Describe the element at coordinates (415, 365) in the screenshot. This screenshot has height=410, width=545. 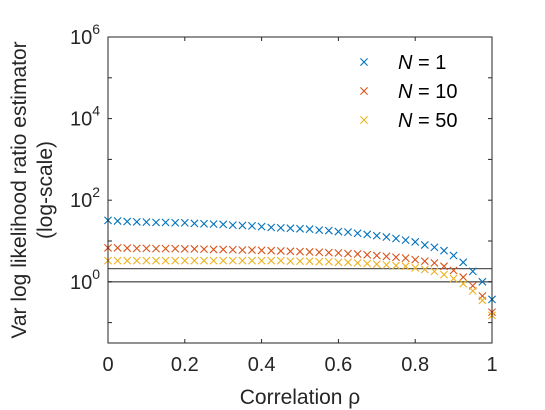
I see `x-tick-label: 0.8` at that location.